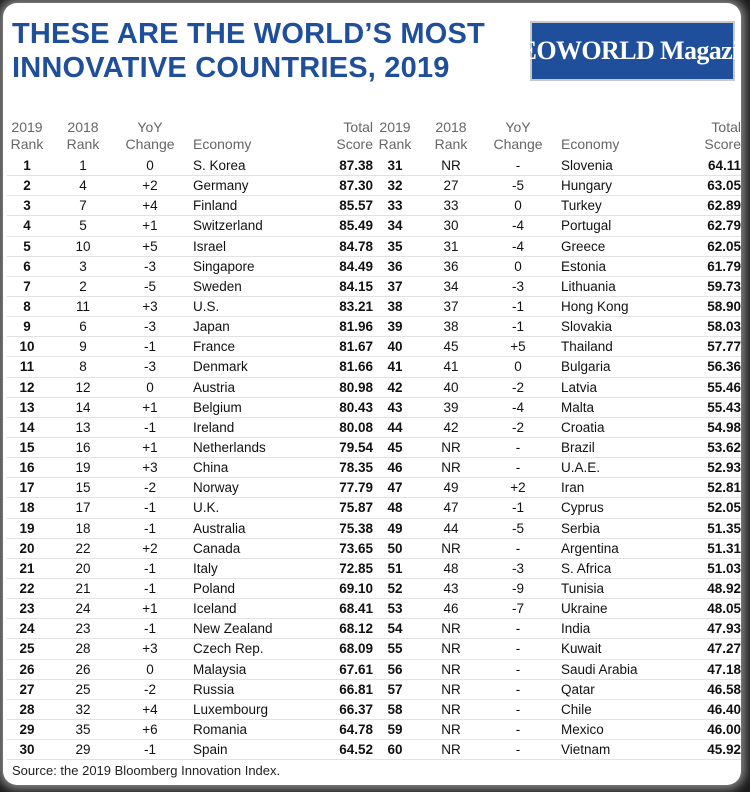 This screenshot has height=792, width=750. What do you see at coordinates (248, 34) in the screenshot?
I see `title-line-1: THESE ARE THE WORLD’S MOST` at bounding box center [248, 34].